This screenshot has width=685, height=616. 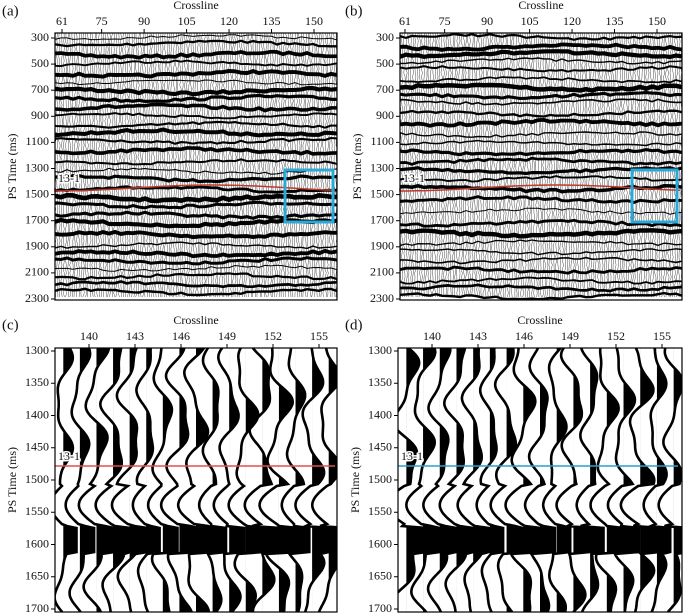 What do you see at coordinates (615, 21) in the screenshot?
I see `x-tick-label: 135` at bounding box center [615, 21].